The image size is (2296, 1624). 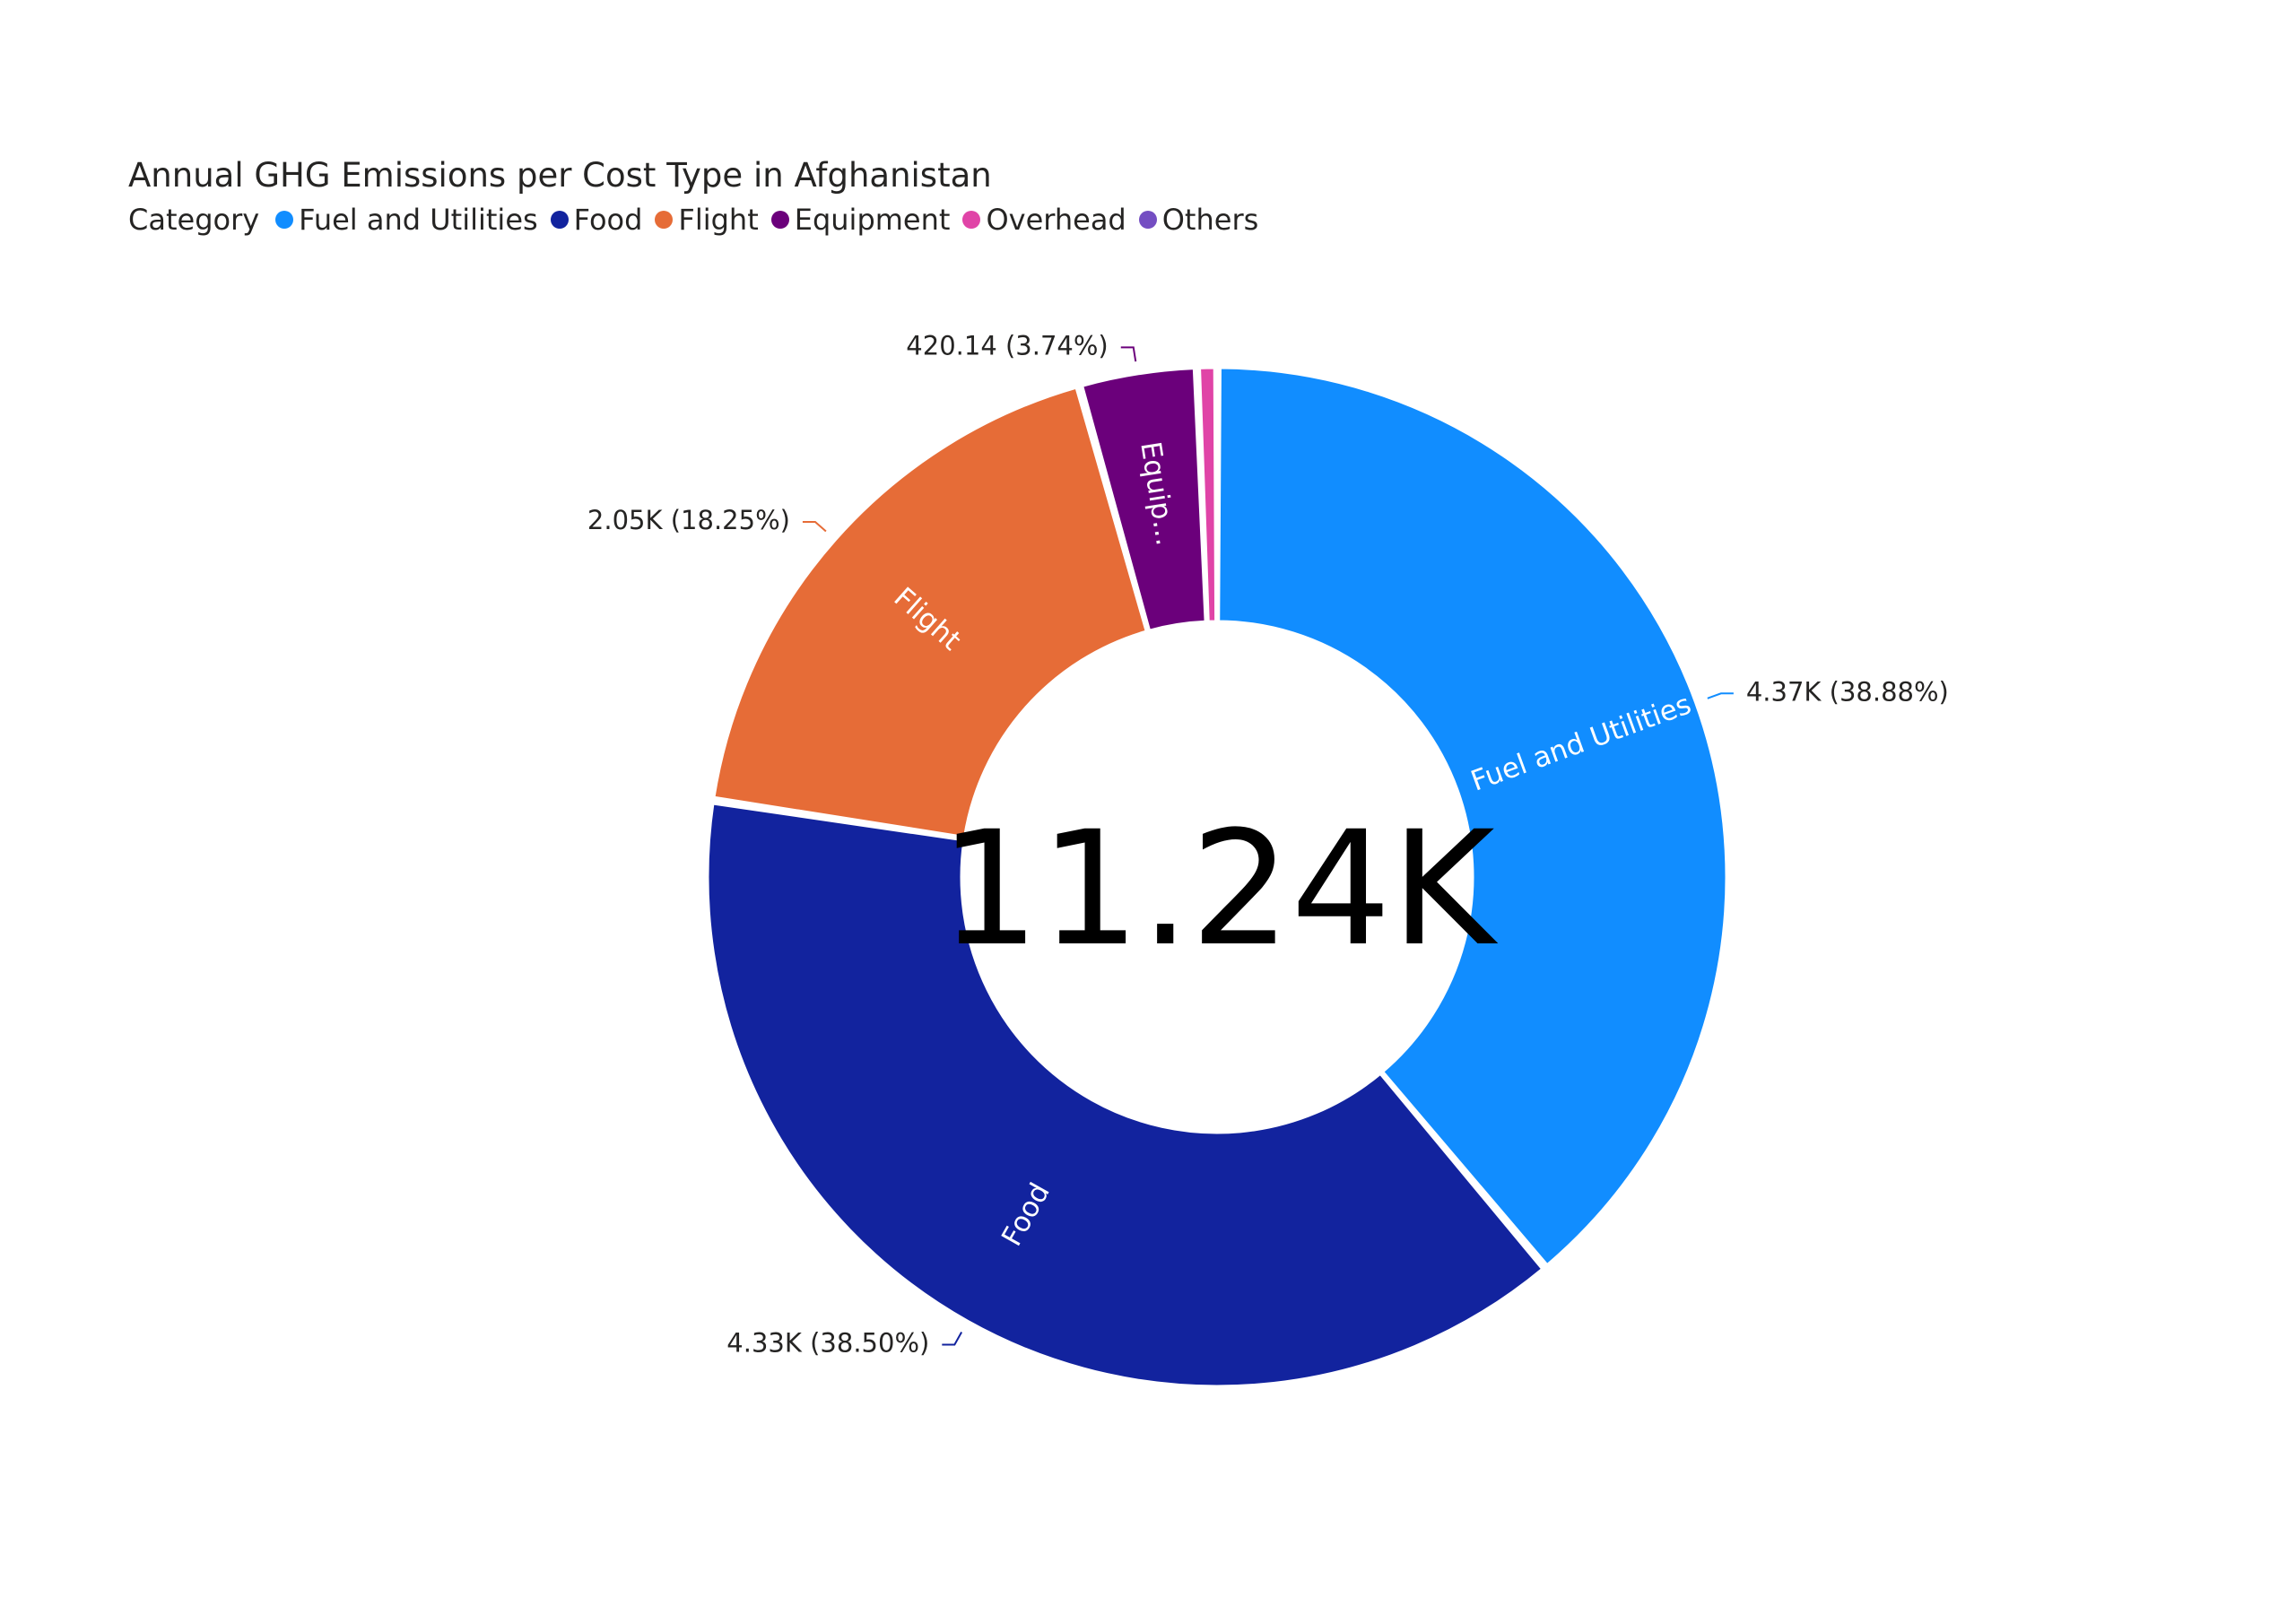 What do you see at coordinates (1208, 494) in the screenshot?
I see `slice-overhead` at bounding box center [1208, 494].